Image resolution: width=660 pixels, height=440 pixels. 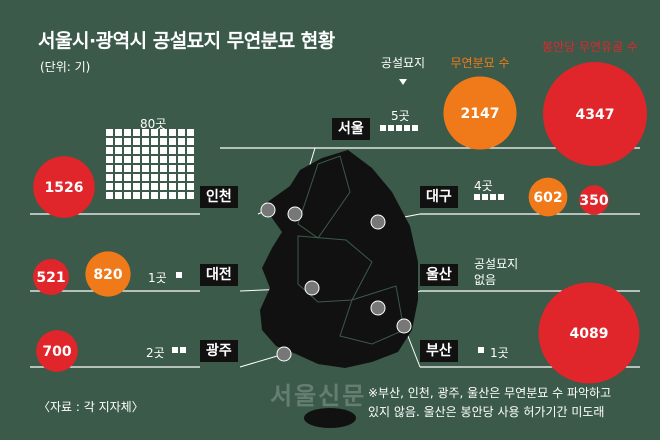 I want to click on gwangju-count-label: 2곳, so click(x=155, y=353).